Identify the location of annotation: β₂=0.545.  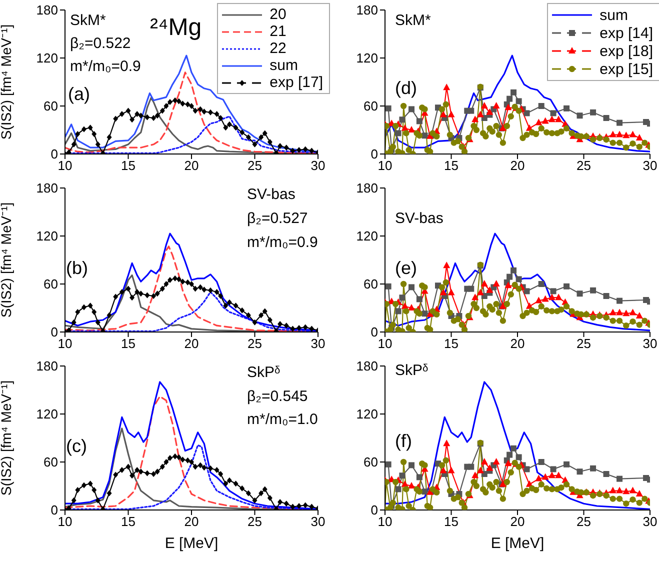
(277, 397).